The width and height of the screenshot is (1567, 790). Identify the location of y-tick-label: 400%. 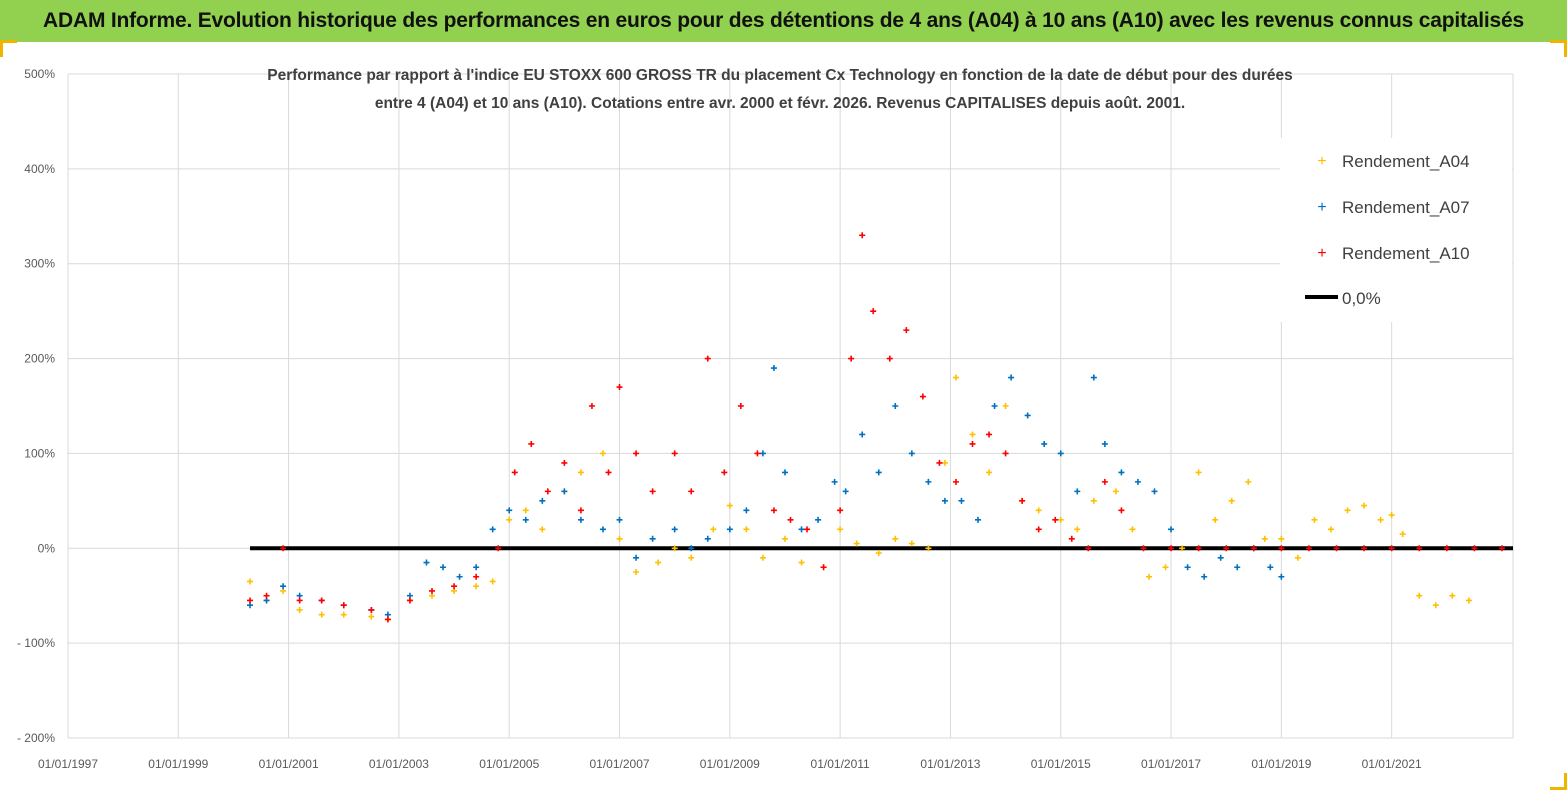
(39, 169).